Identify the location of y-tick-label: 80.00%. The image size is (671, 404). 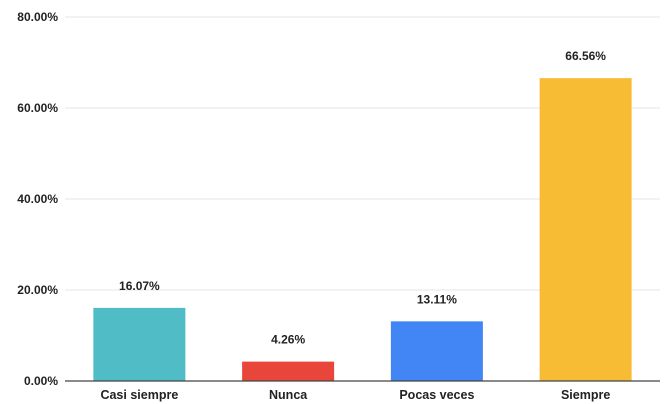
(37, 17).